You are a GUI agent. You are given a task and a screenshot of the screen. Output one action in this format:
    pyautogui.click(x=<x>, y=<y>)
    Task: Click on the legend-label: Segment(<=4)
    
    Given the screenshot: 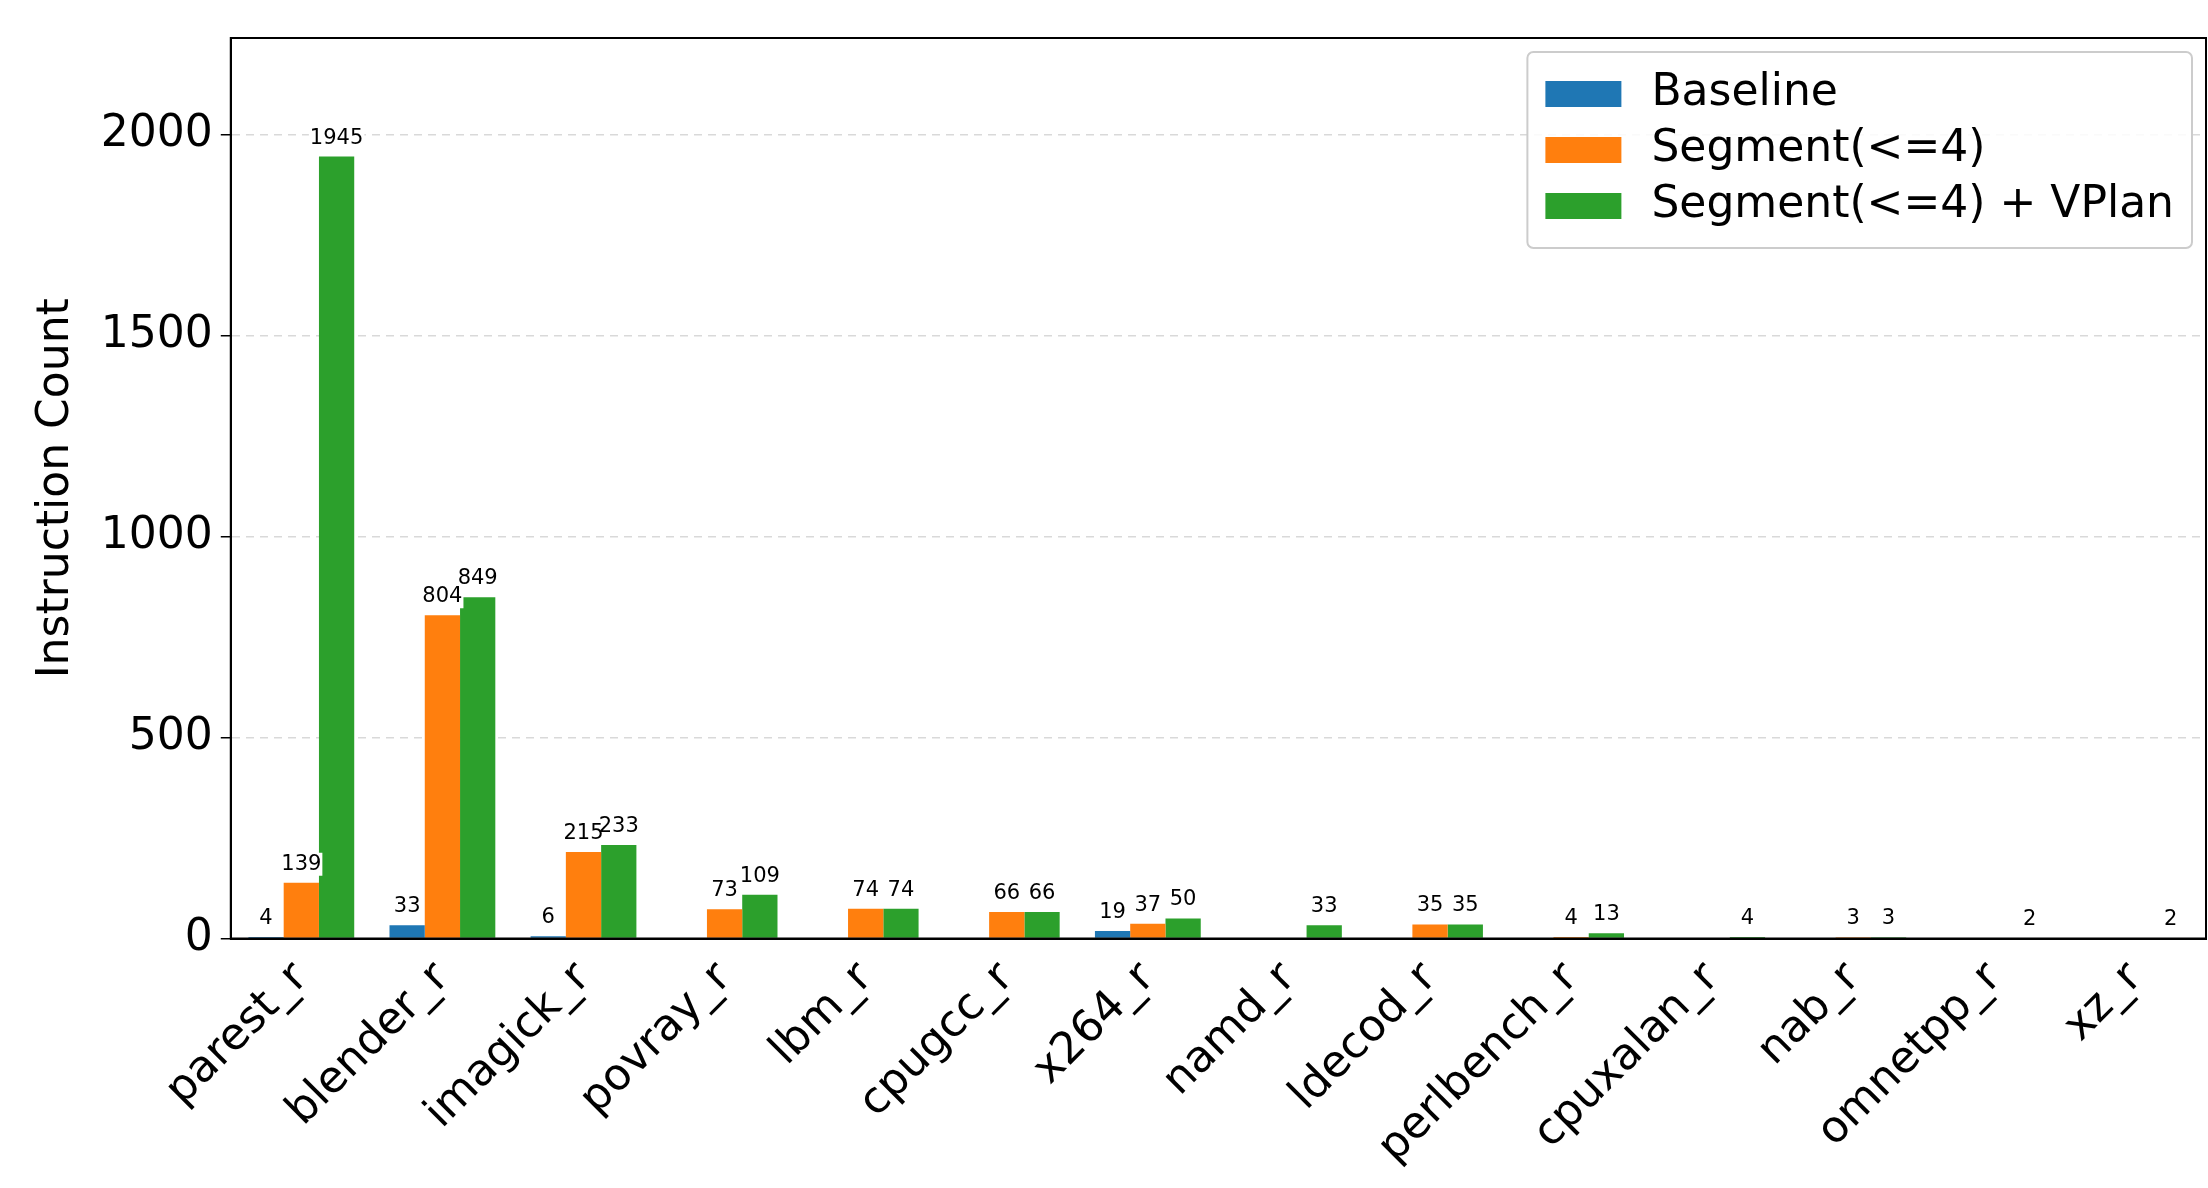 What is the action you would take?
    pyautogui.click(x=1818, y=146)
    